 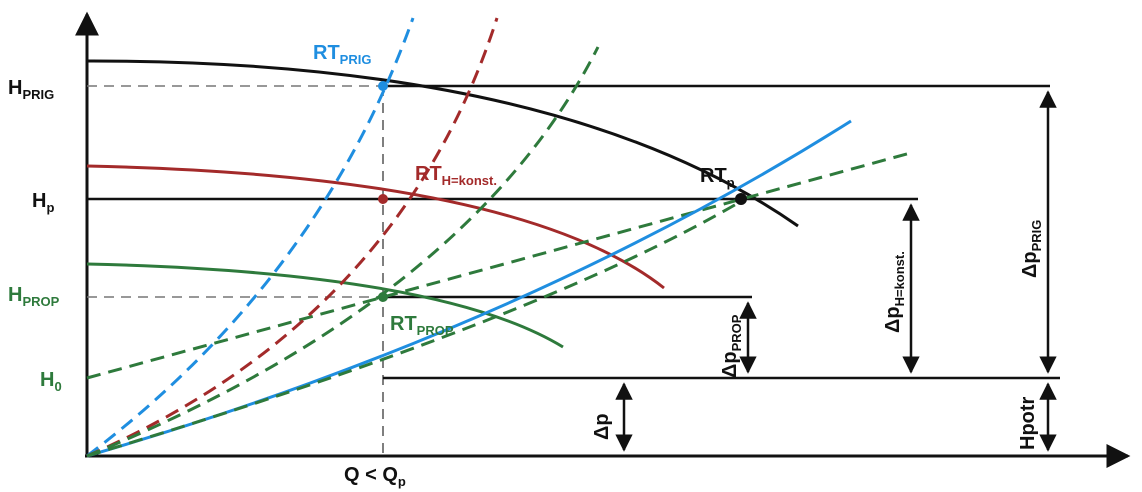 What do you see at coordinates (894, 292) in the screenshot?
I see `label-dp-hkonst: ΔpH=konst.` at bounding box center [894, 292].